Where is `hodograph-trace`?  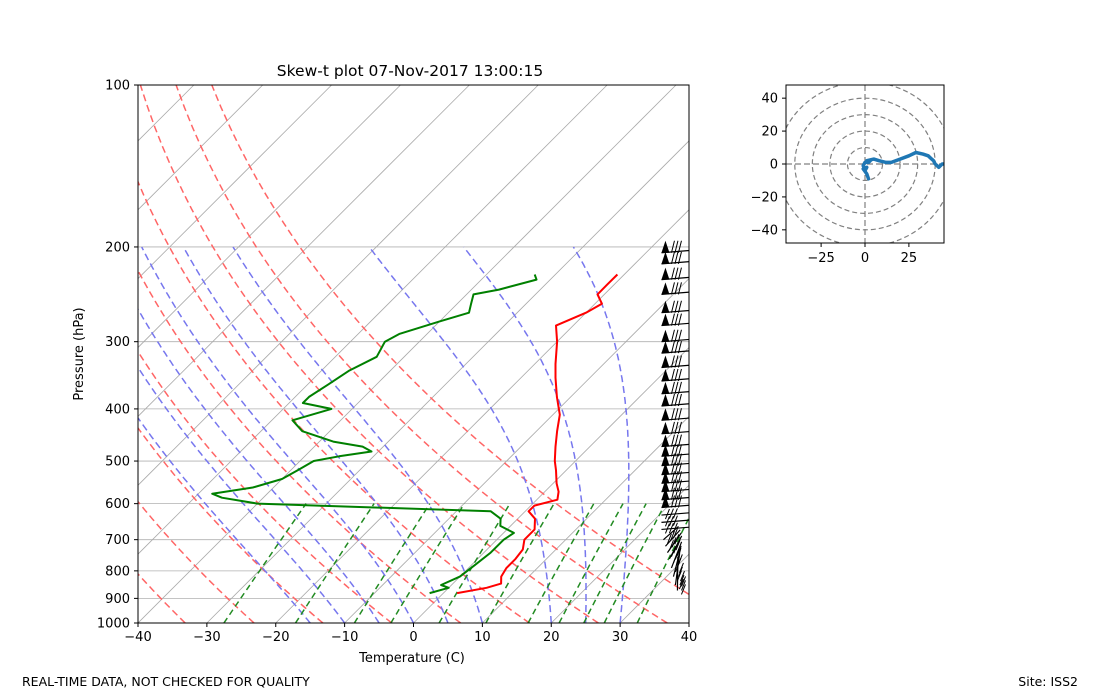 hodograph-trace is located at coordinates (902, 165).